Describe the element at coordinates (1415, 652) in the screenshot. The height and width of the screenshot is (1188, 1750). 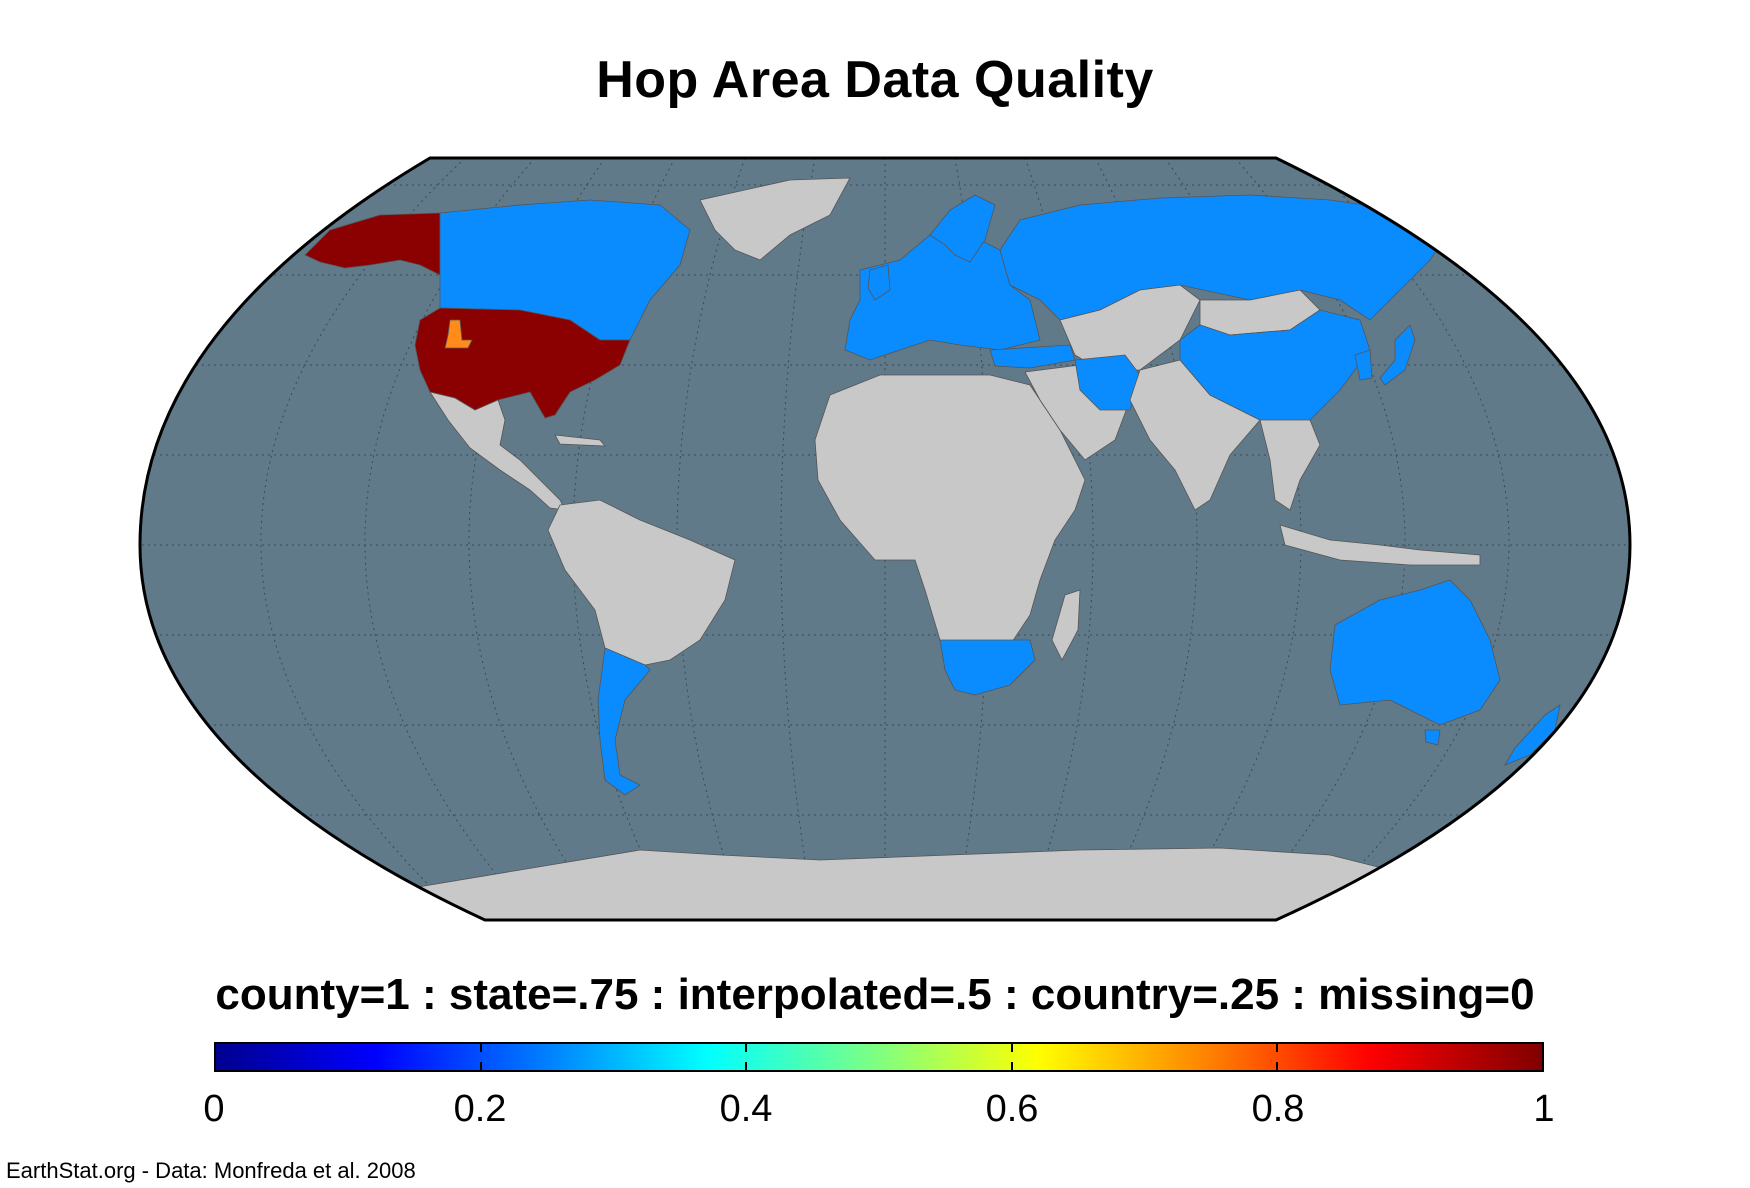
I see `australia` at that location.